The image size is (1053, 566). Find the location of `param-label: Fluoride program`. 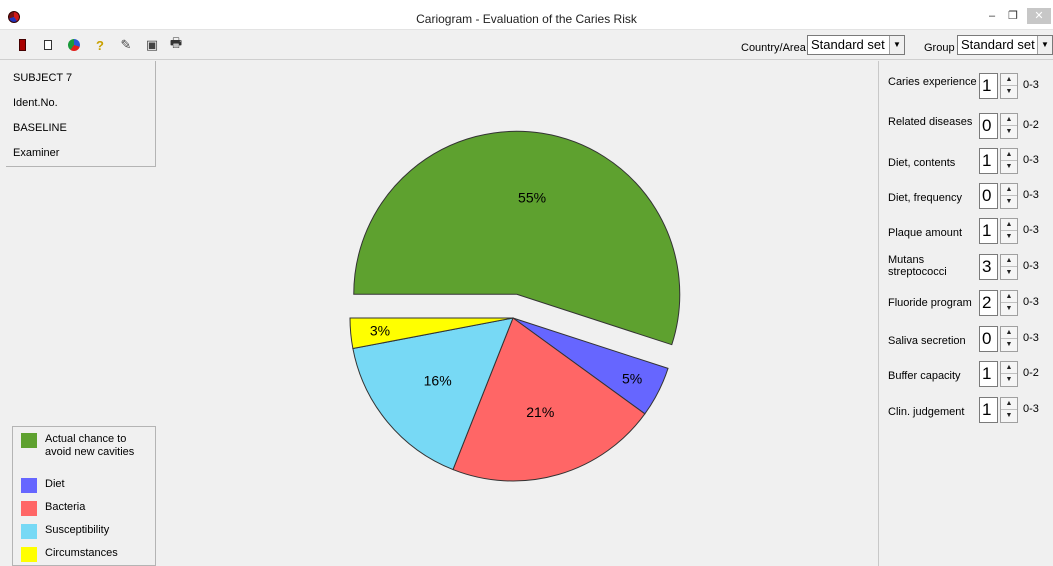

param-label: Fluoride program is located at coordinates (930, 303).